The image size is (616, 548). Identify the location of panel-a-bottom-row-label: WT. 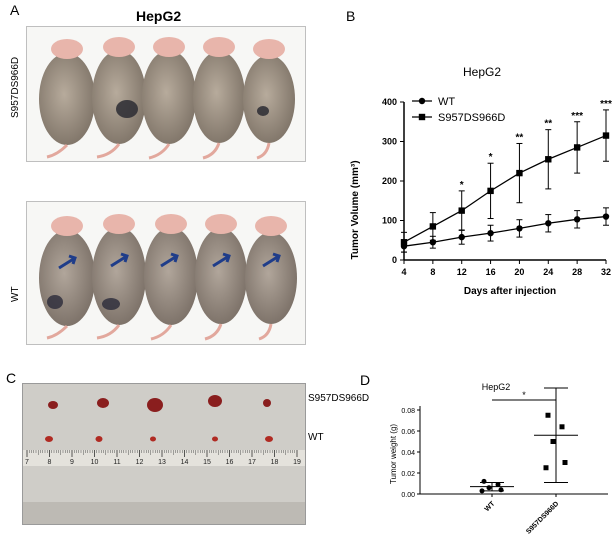
(15, 294).